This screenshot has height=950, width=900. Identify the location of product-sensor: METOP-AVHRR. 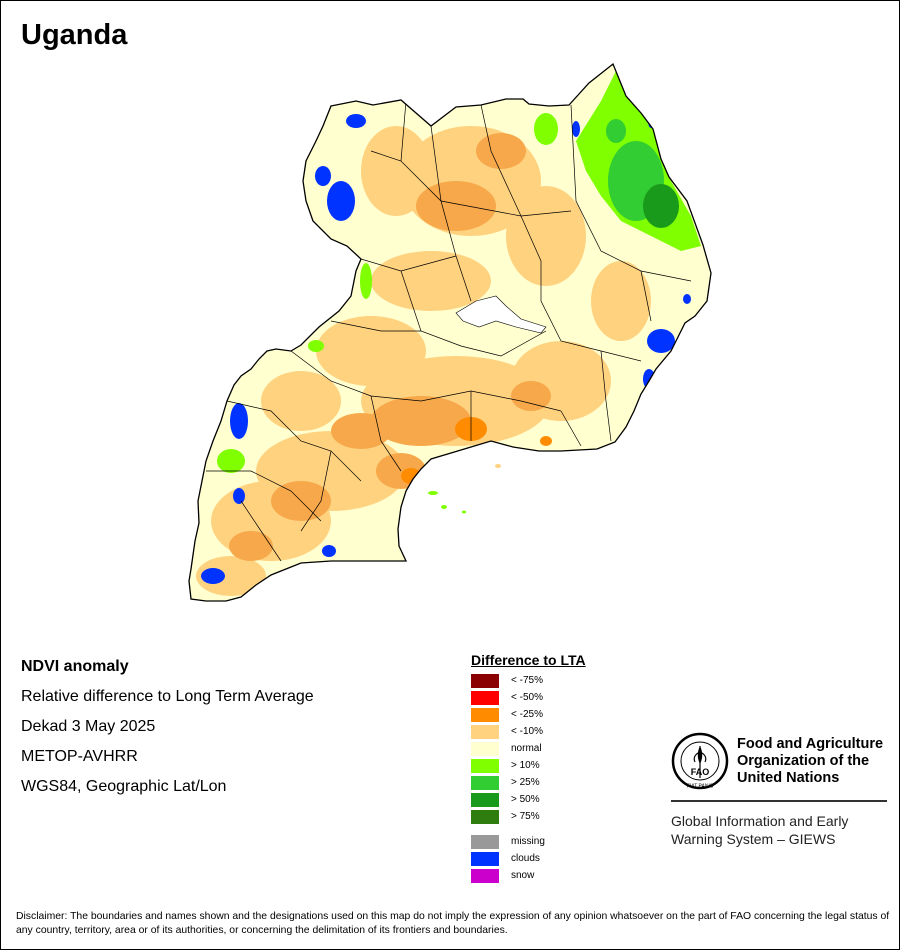
(79, 756).